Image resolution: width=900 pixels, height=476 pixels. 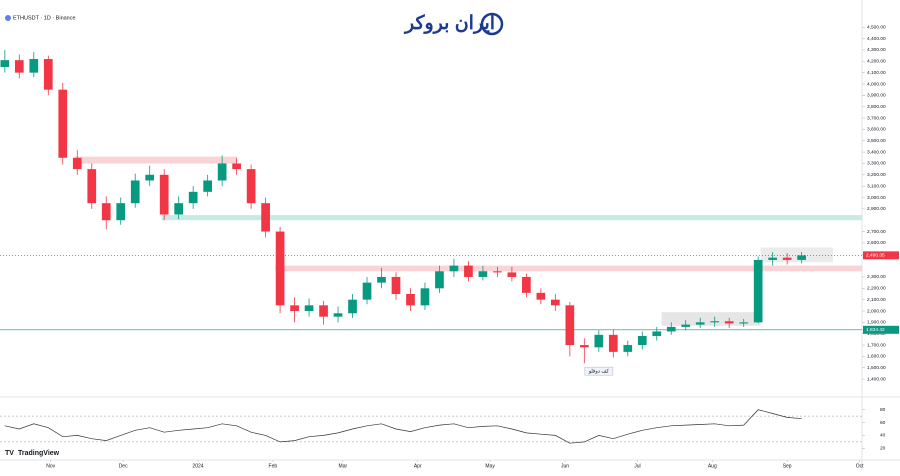 I want to click on rsi-tick-label: 20, so click(x=883, y=449).